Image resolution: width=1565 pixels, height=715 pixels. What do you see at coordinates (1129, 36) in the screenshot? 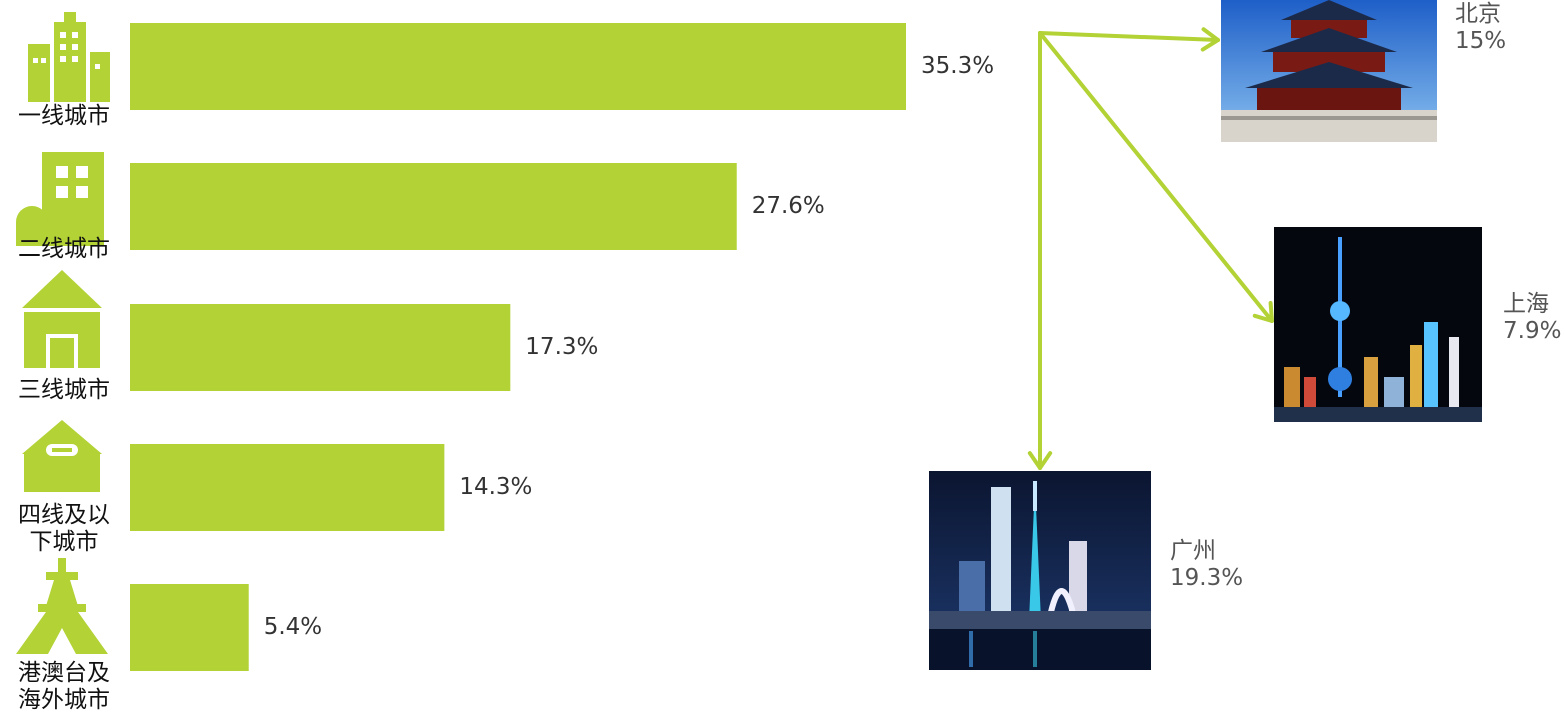
I see `arrow-line-beijing` at bounding box center [1129, 36].